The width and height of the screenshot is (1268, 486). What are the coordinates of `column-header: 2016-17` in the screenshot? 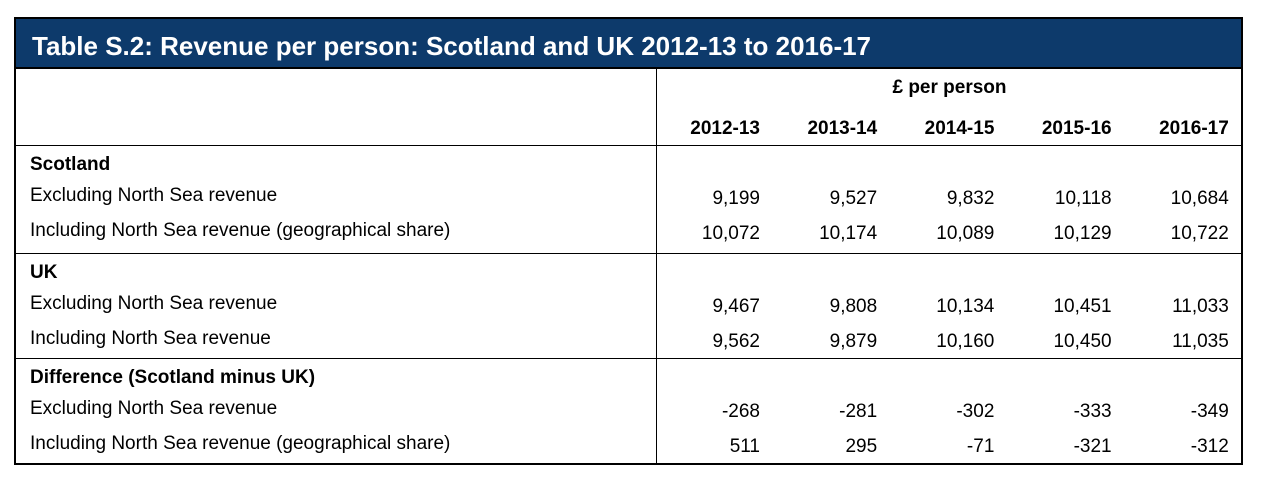 It's located at (1194, 128).